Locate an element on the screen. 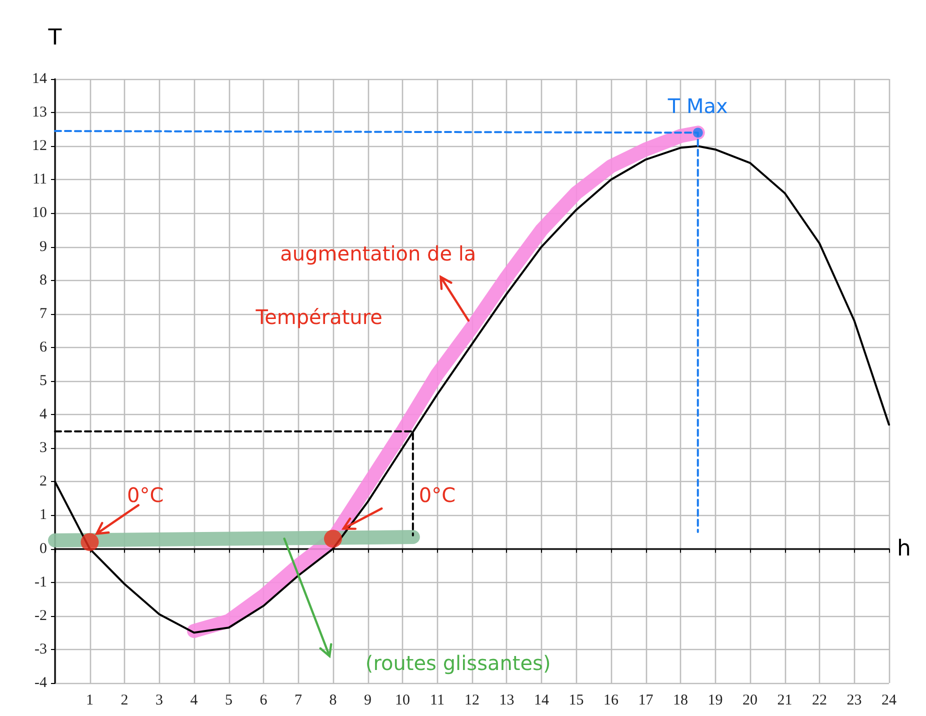  x-tick-label: 17 is located at coordinates (646, 700).